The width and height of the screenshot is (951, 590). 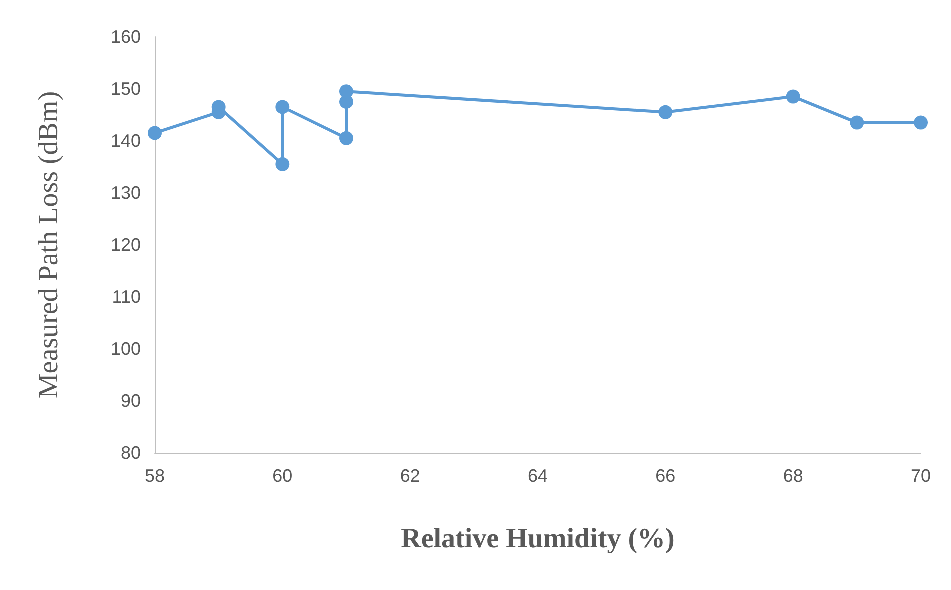 What do you see at coordinates (125, 245) in the screenshot?
I see `y-tick-label: 120` at bounding box center [125, 245].